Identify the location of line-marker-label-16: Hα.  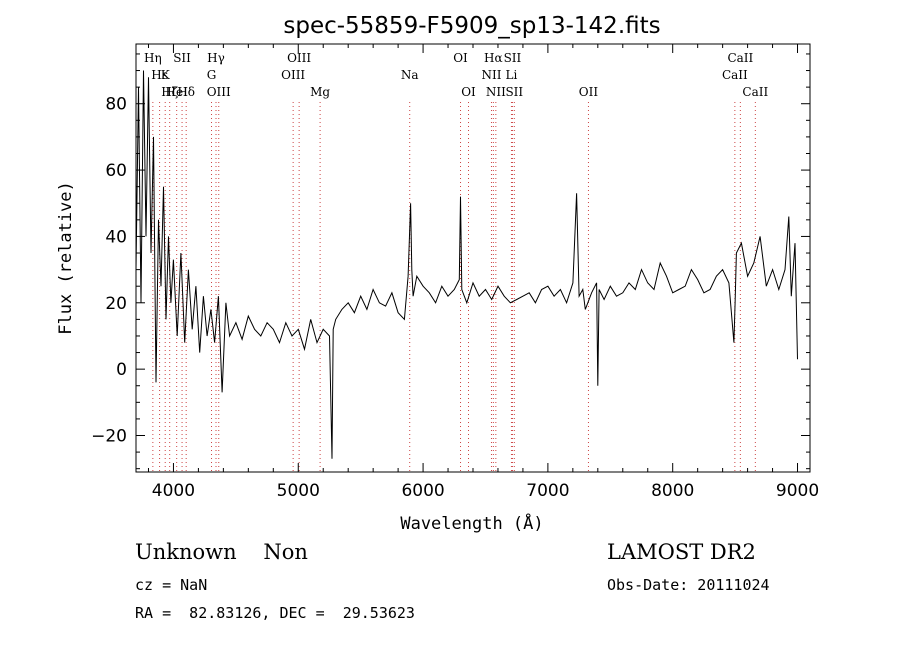
(493, 58).